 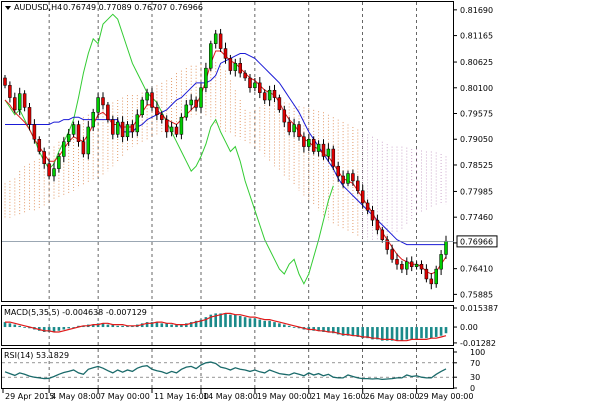 I want to click on macd-label: MACD(5,35,5) -0.004638 -0.007129, so click(x=75, y=312).